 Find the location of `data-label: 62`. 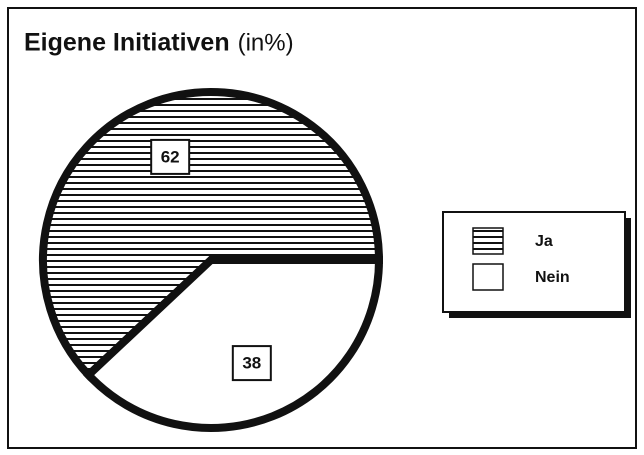

data-label: 62 is located at coordinates (170, 156).